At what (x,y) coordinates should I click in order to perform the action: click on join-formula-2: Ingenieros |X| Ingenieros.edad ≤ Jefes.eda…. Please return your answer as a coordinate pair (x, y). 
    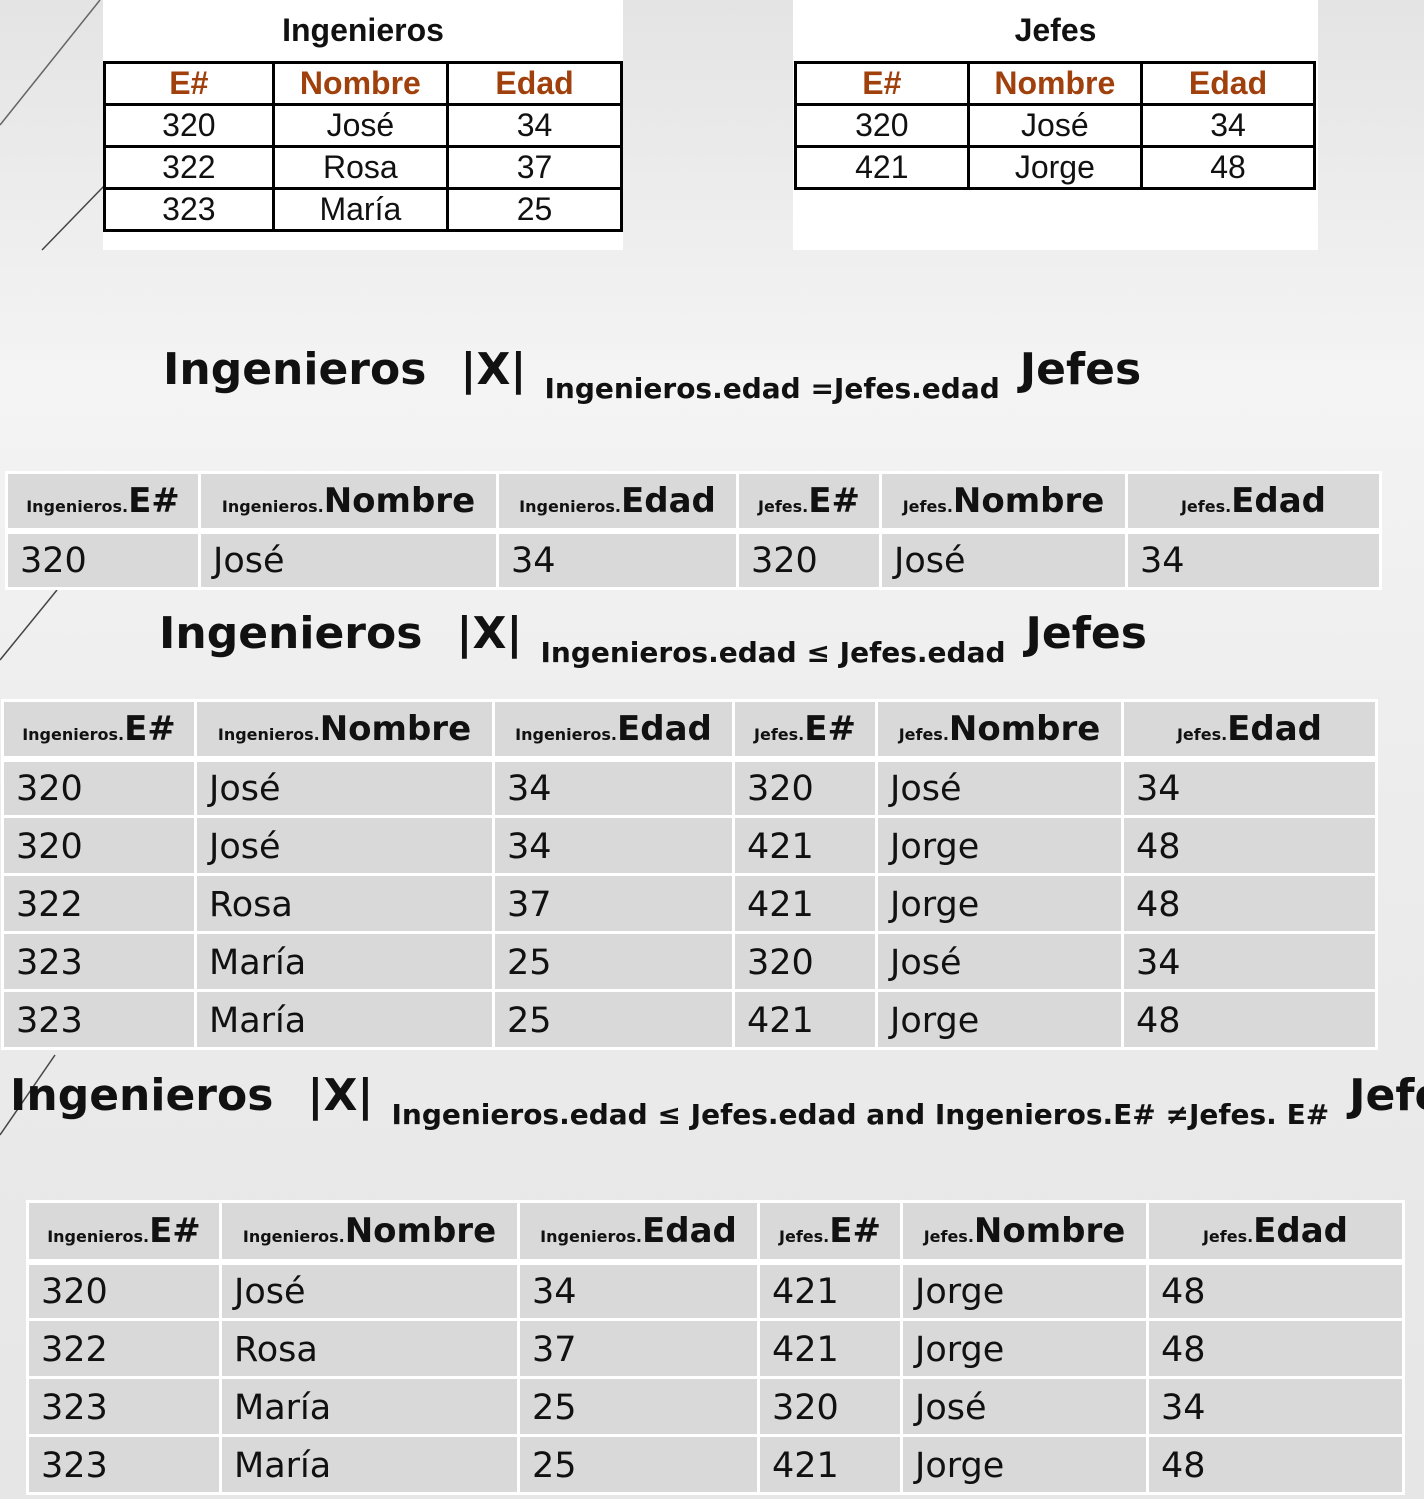
    Looking at the image, I should click on (653, 638).